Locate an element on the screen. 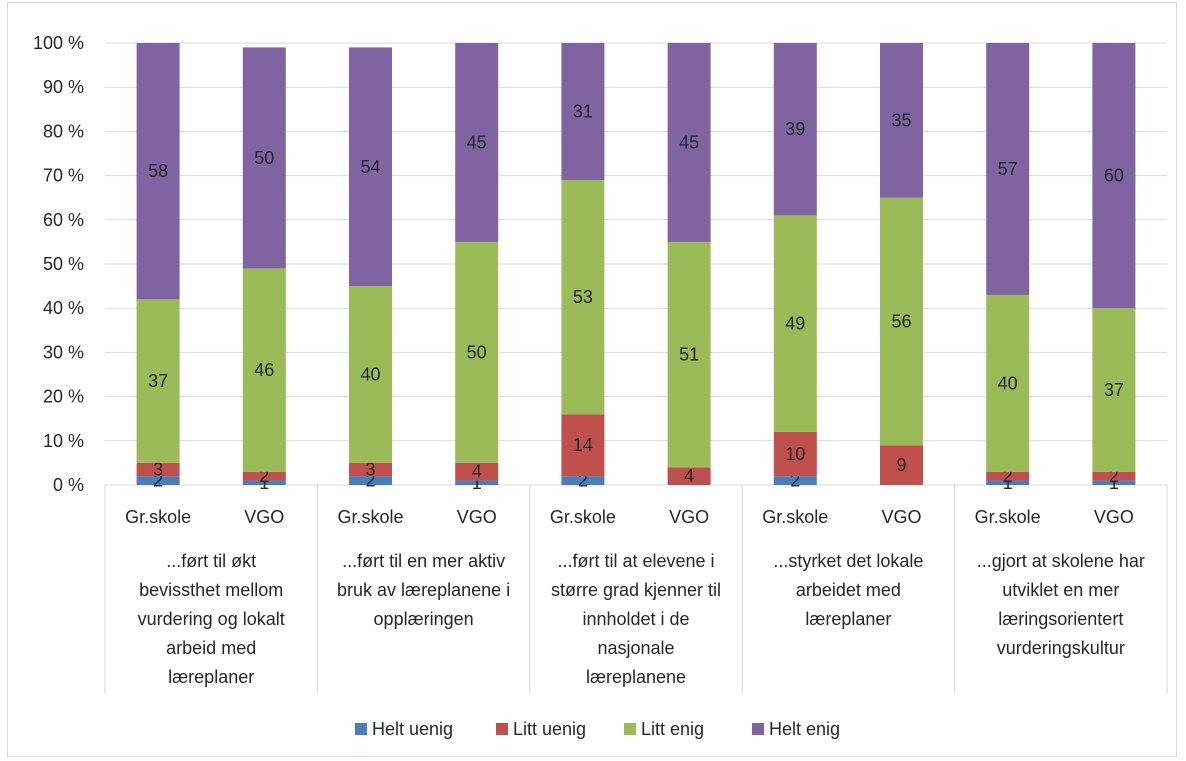 This screenshot has height=761, width=1186. data-label: 58 is located at coordinates (158, 171).